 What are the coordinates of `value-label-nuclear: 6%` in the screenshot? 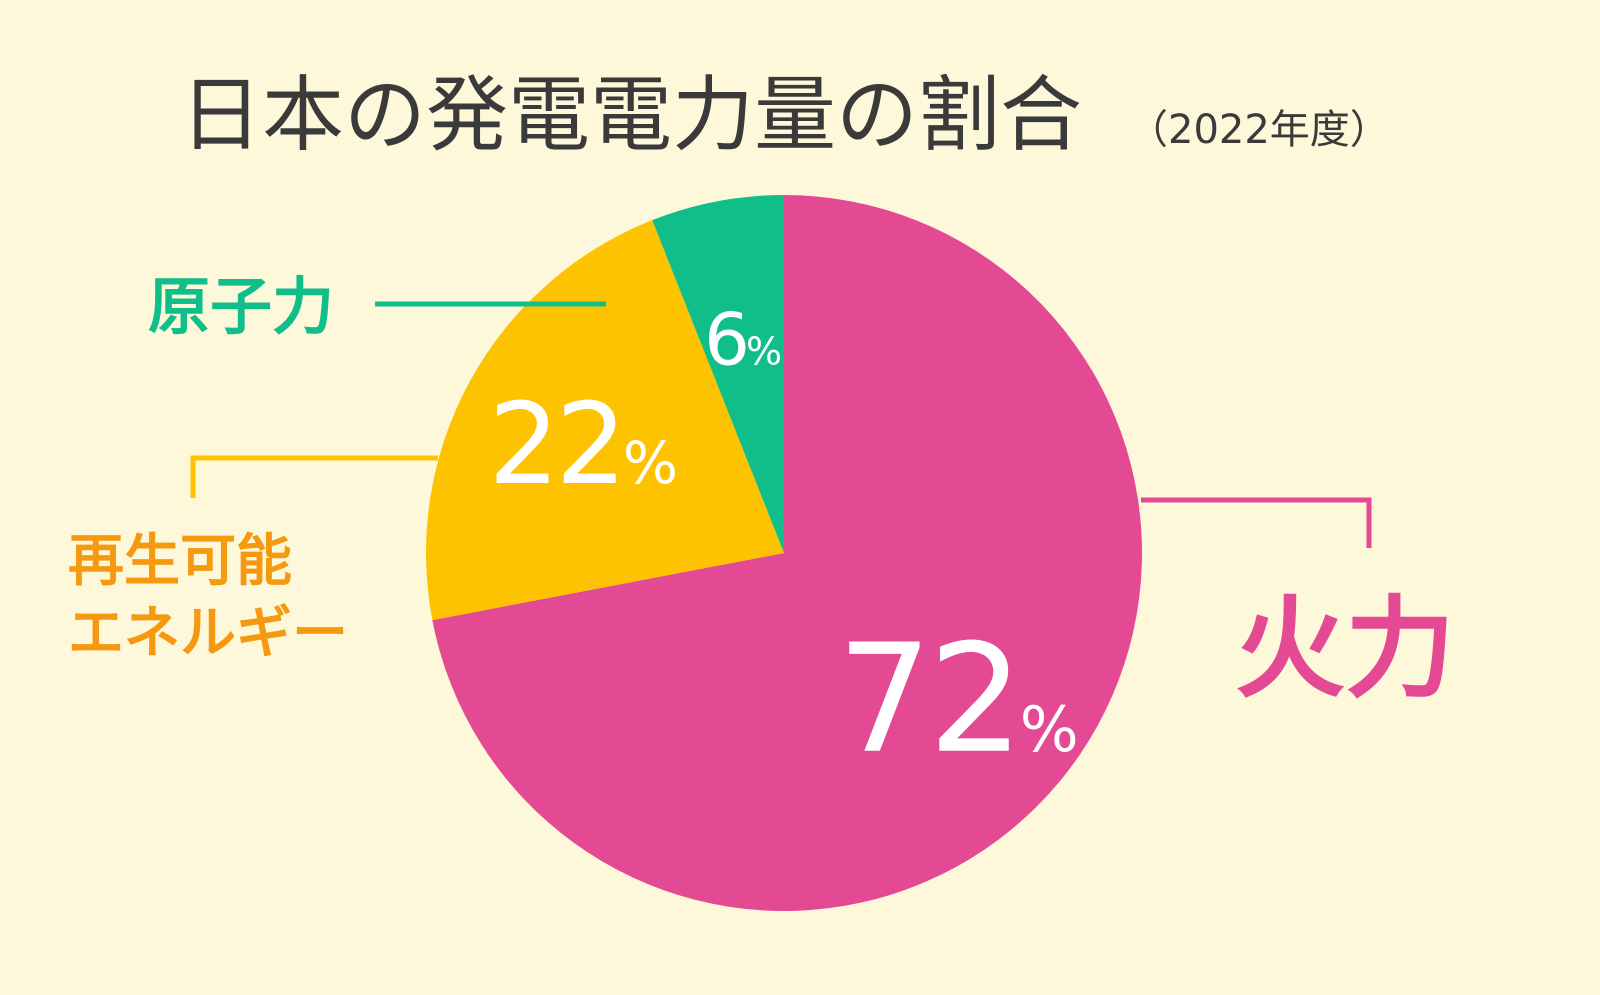 It's located at (743, 339).